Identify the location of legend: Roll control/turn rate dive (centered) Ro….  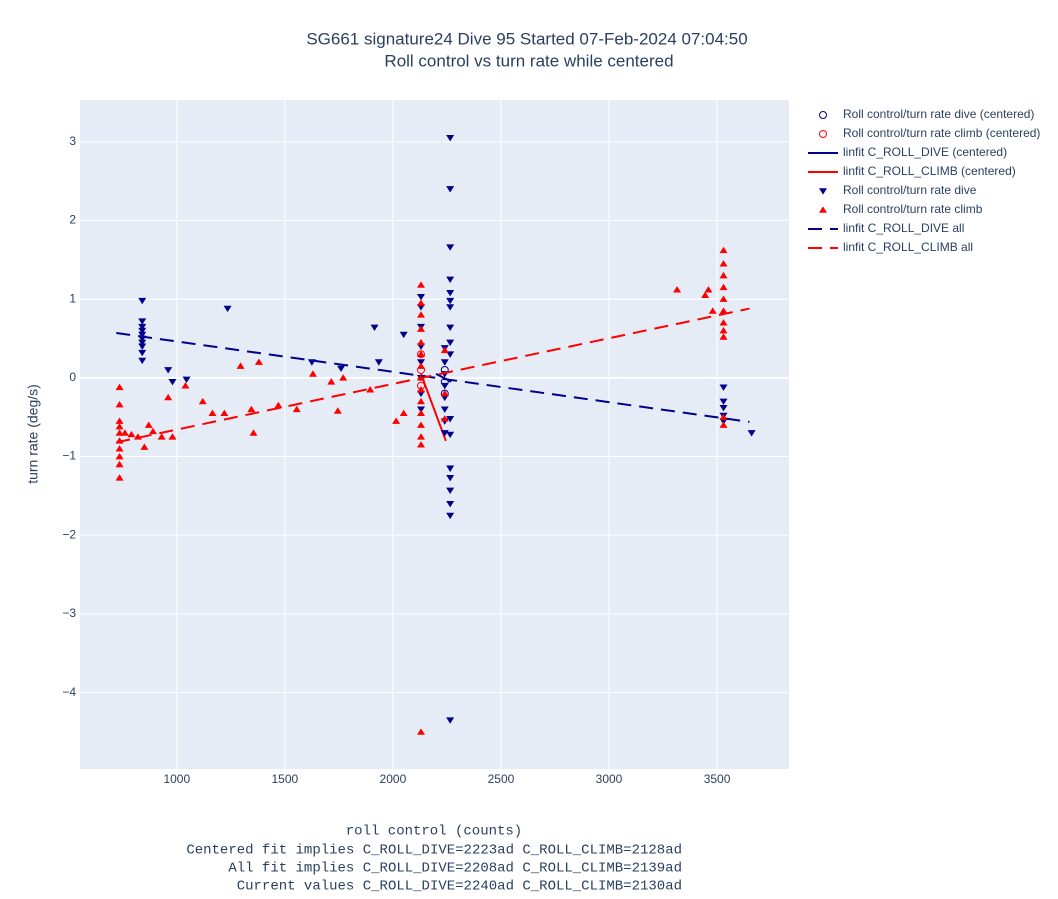
(924, 180).